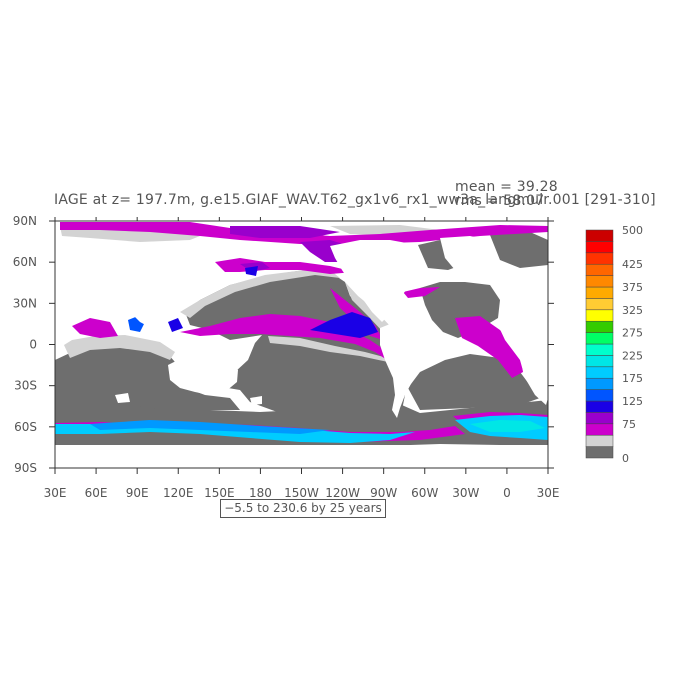 Image resolution: width=700 pixels, height=700 pixels. What do you see at coordinates (260, 493) in the screenshot?
I see `lon-tick-label: 180` at bounding box center [260, 493].